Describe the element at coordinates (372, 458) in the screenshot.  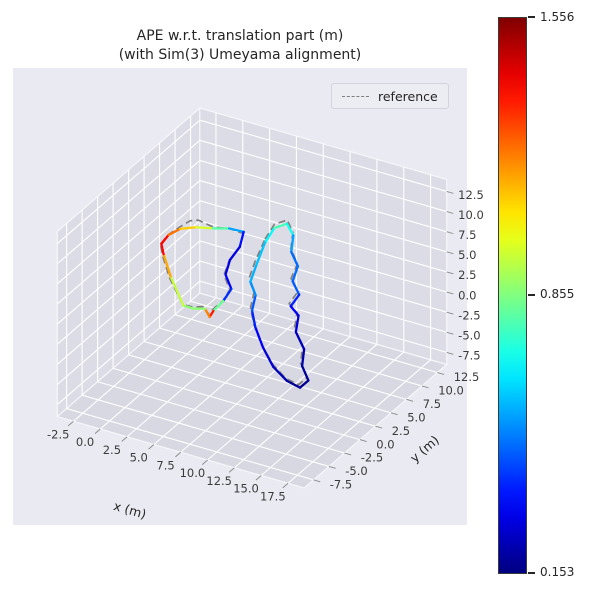
I see `y-tick-label: -2.5` at that location.